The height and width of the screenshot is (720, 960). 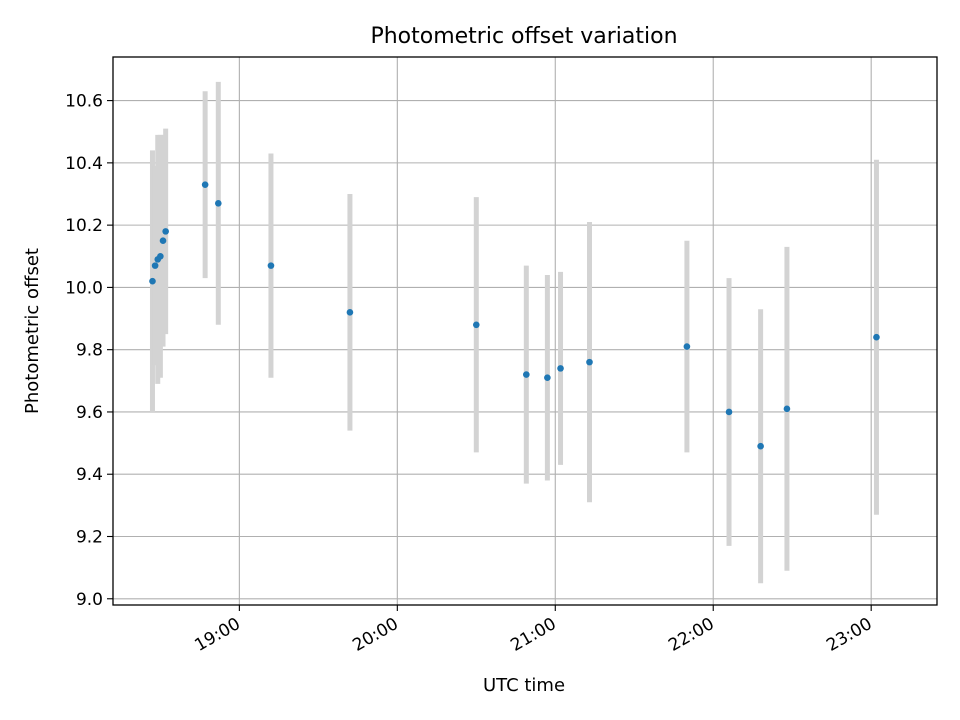 What do you see at coordinates (84, 164) in the screenshot?
I see `y-tick-label: 10.4` at bounding box center [84, 164].